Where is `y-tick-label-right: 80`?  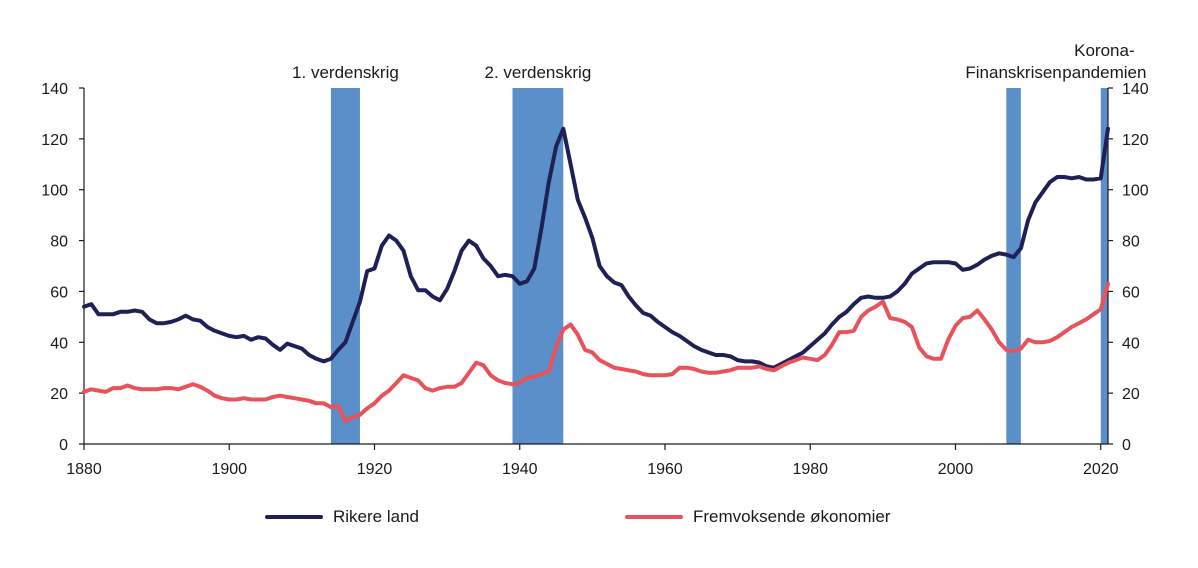
y-tick-label-right: 80 is located at coordinates (1131, 242).